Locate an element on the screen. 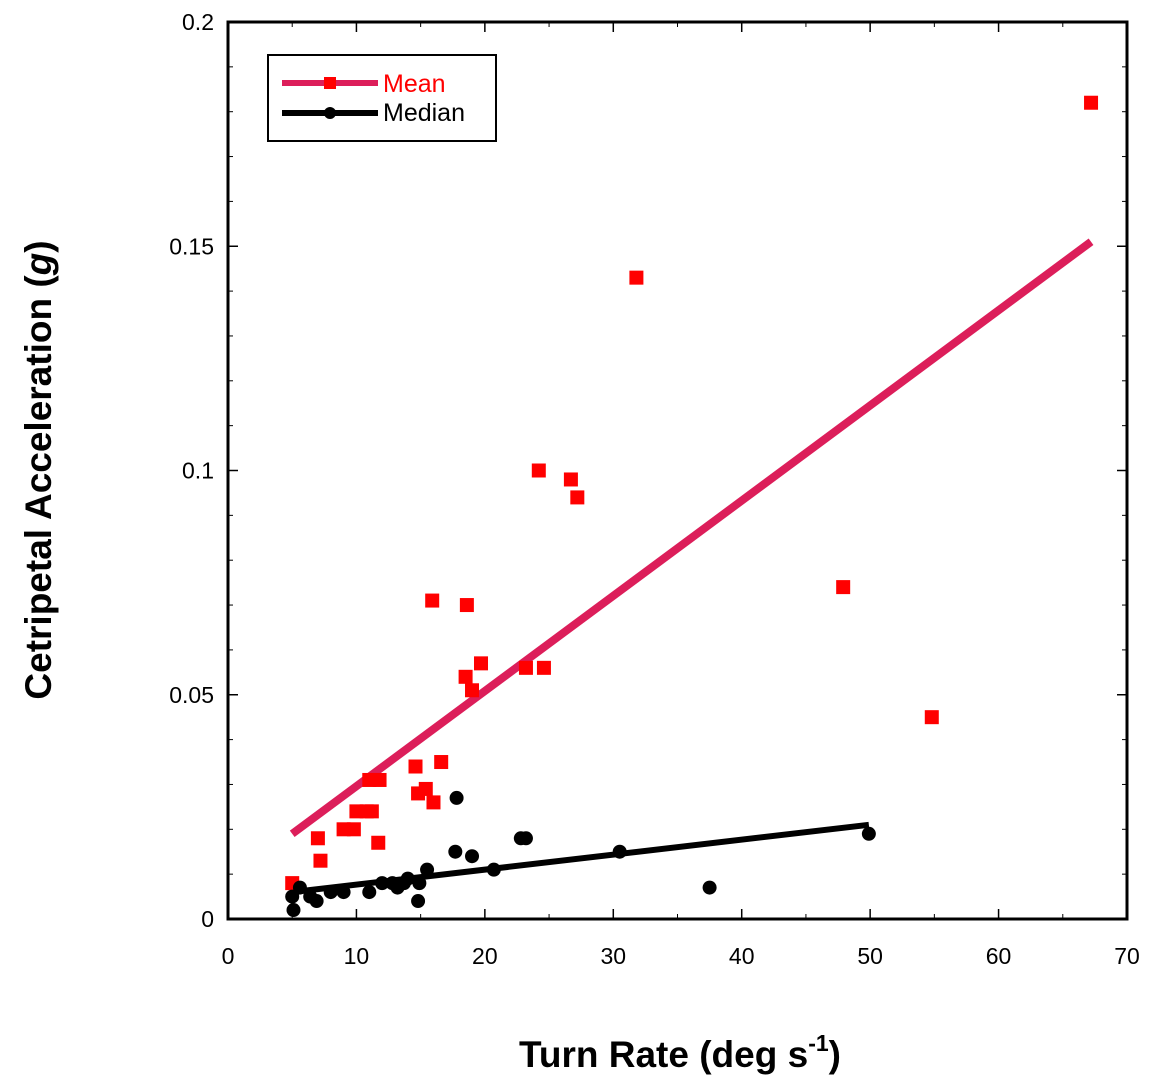  x-axis-title-sup: -1 is located at coordinates (818, 1043).